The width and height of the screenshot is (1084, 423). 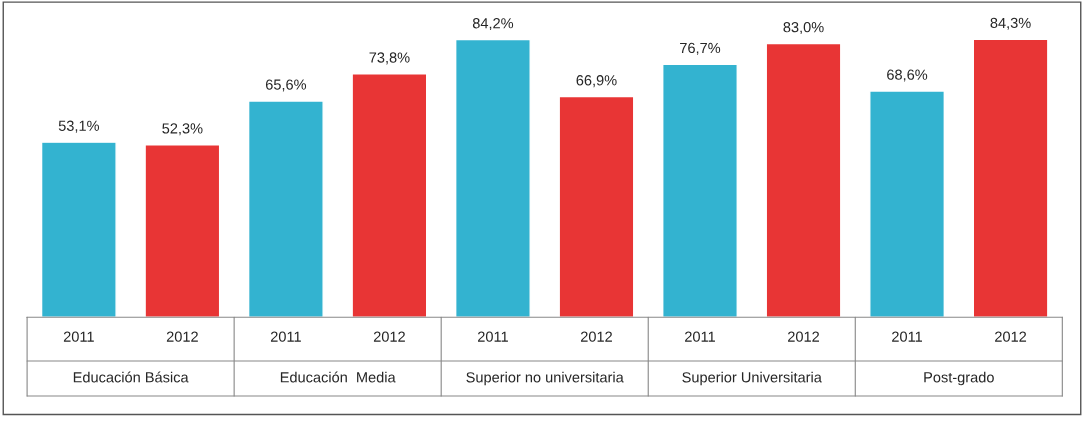 What do you see at coordinates (545, 378) in the screenshot?
I see `text: Superior no universitaria` at bounding box center [545, 378].